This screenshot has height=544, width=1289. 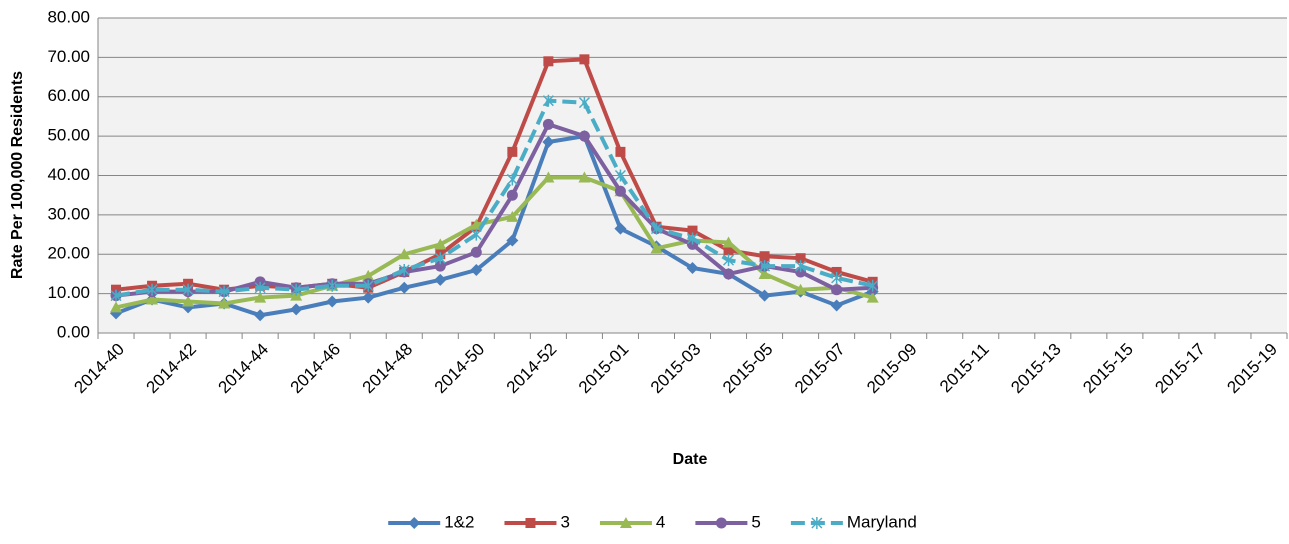 I want to click on y-axis-title: Rate Per 100,000 Residents, so click(x=17, y=175).